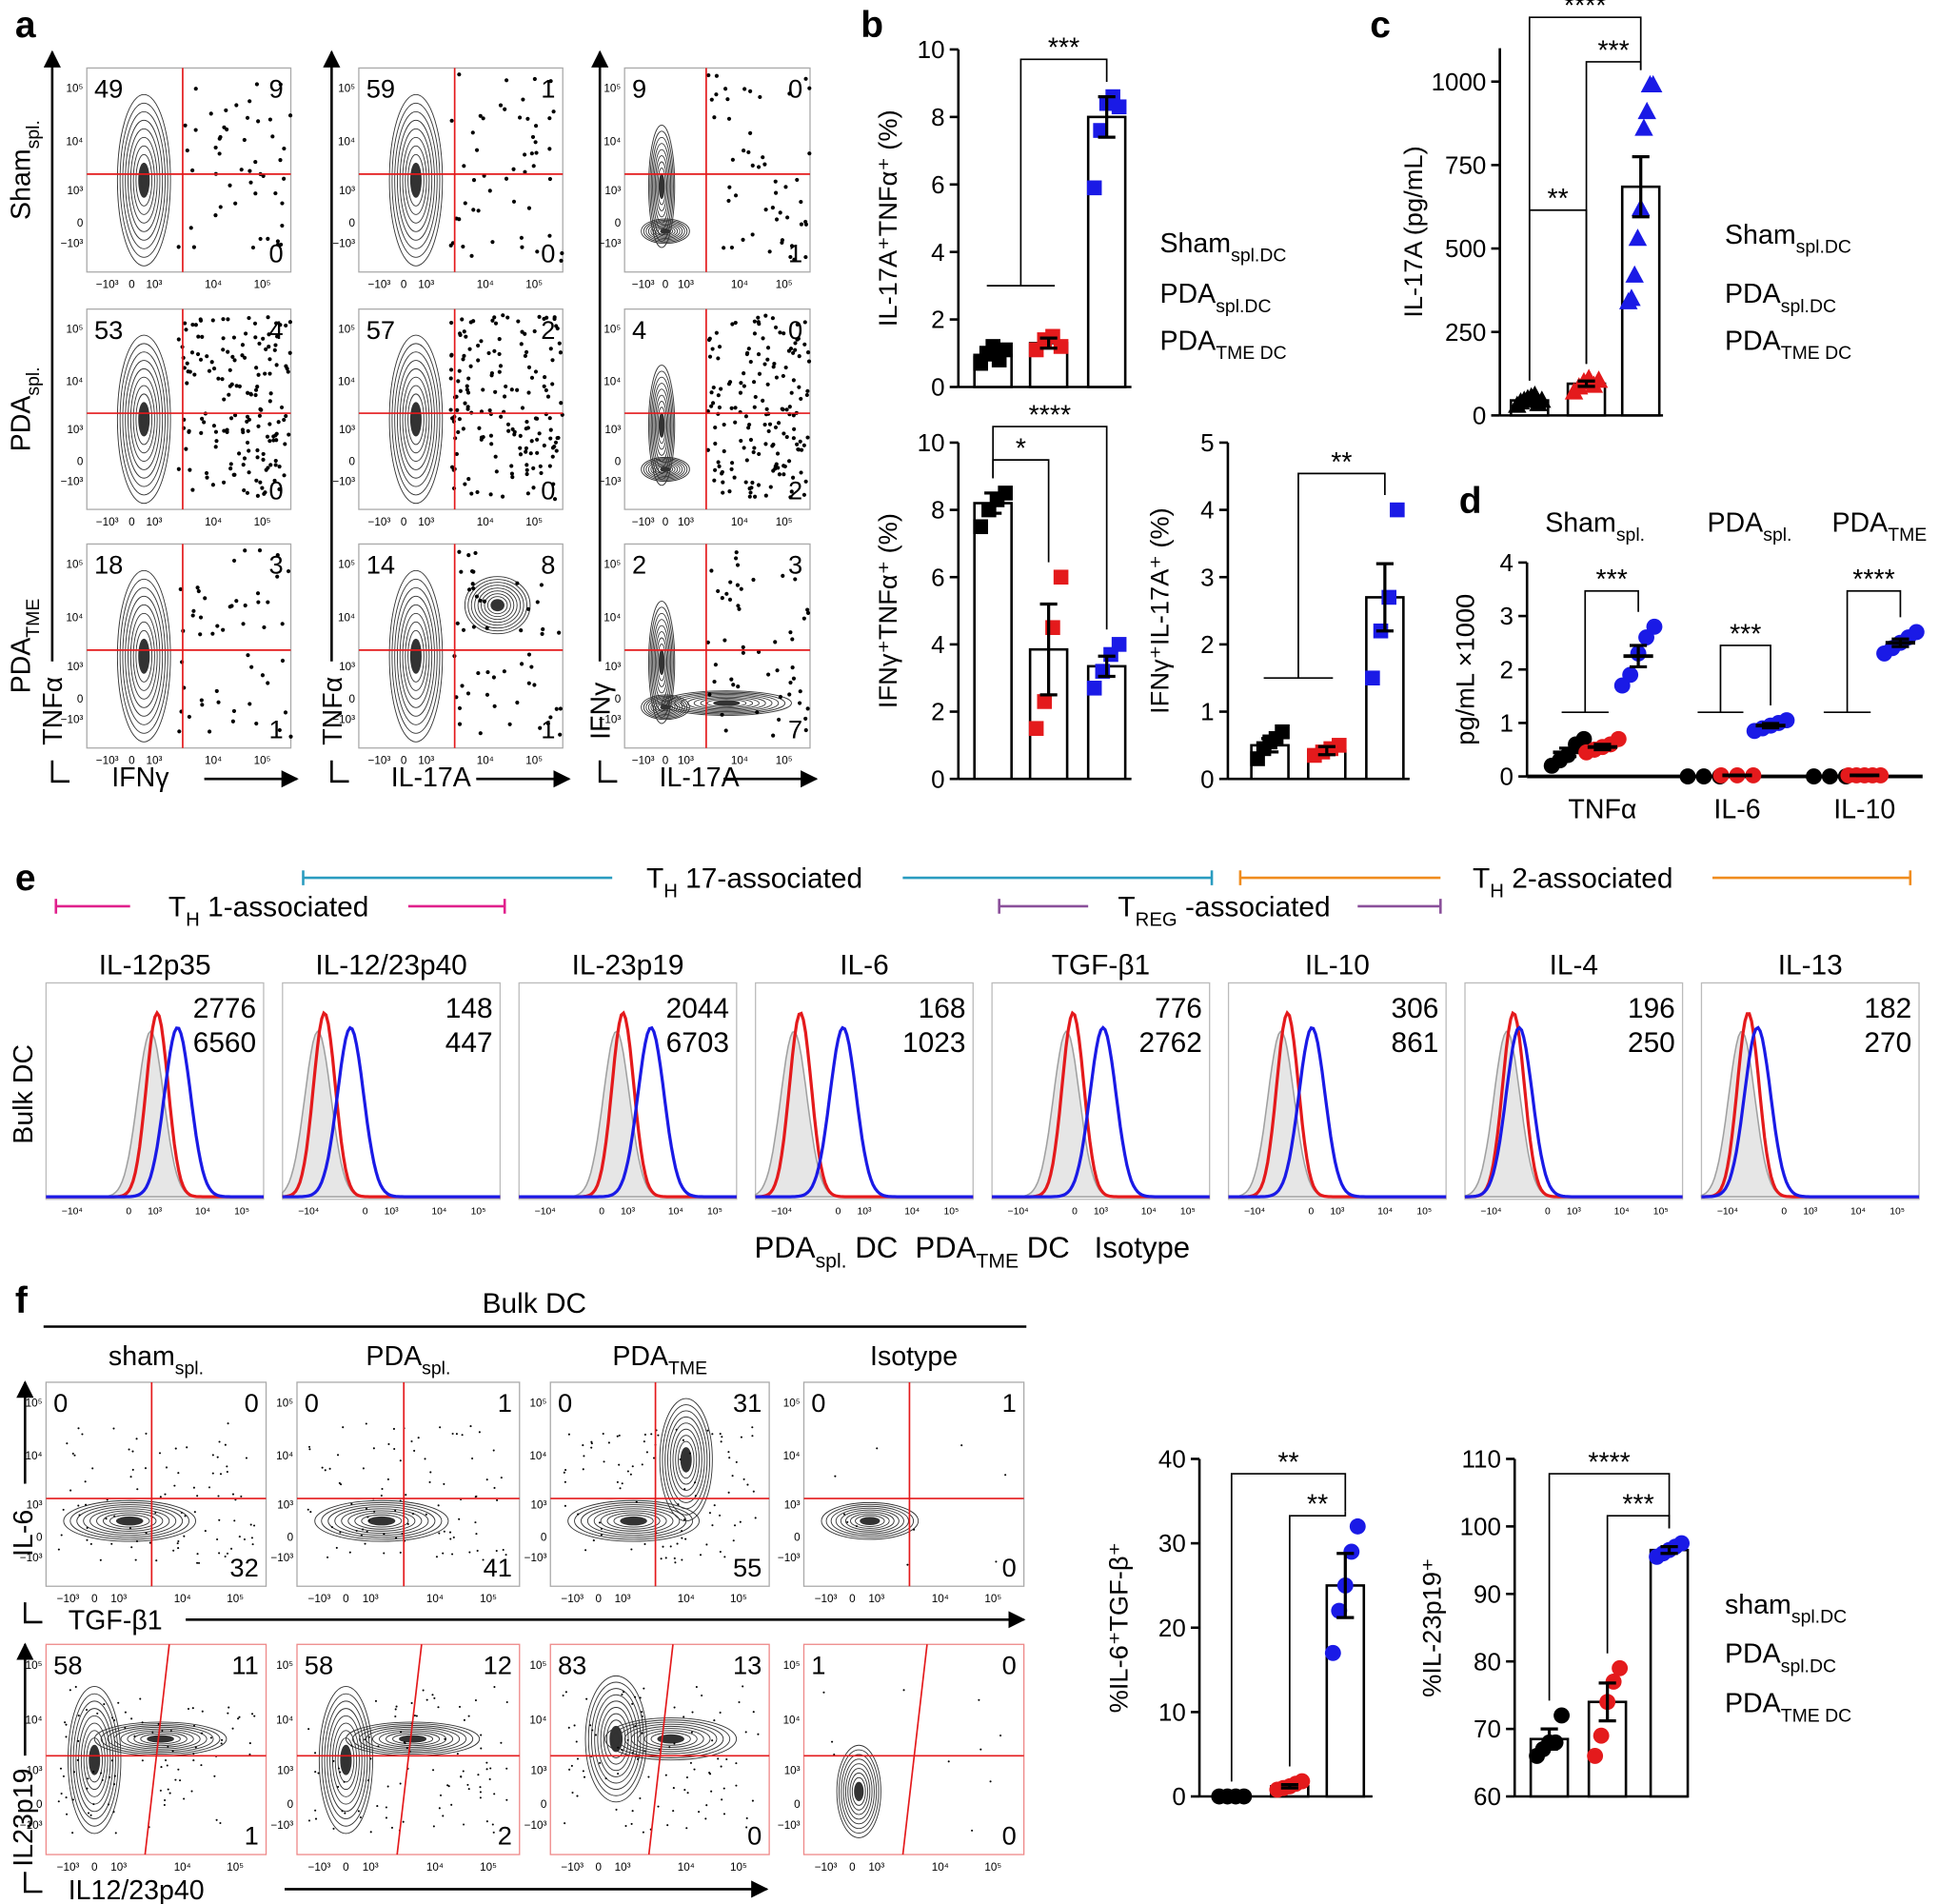 The image size is (1939, 1904). What do you see at coordinates (599, 1599) in the screenshot?
I see `flow-x-tick: 0` at bounding box center [599, 1599].